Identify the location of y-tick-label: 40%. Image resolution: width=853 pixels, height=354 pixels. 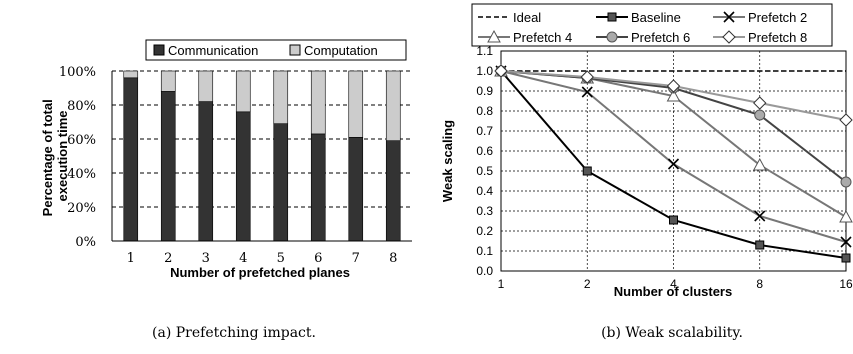
(81, 174).